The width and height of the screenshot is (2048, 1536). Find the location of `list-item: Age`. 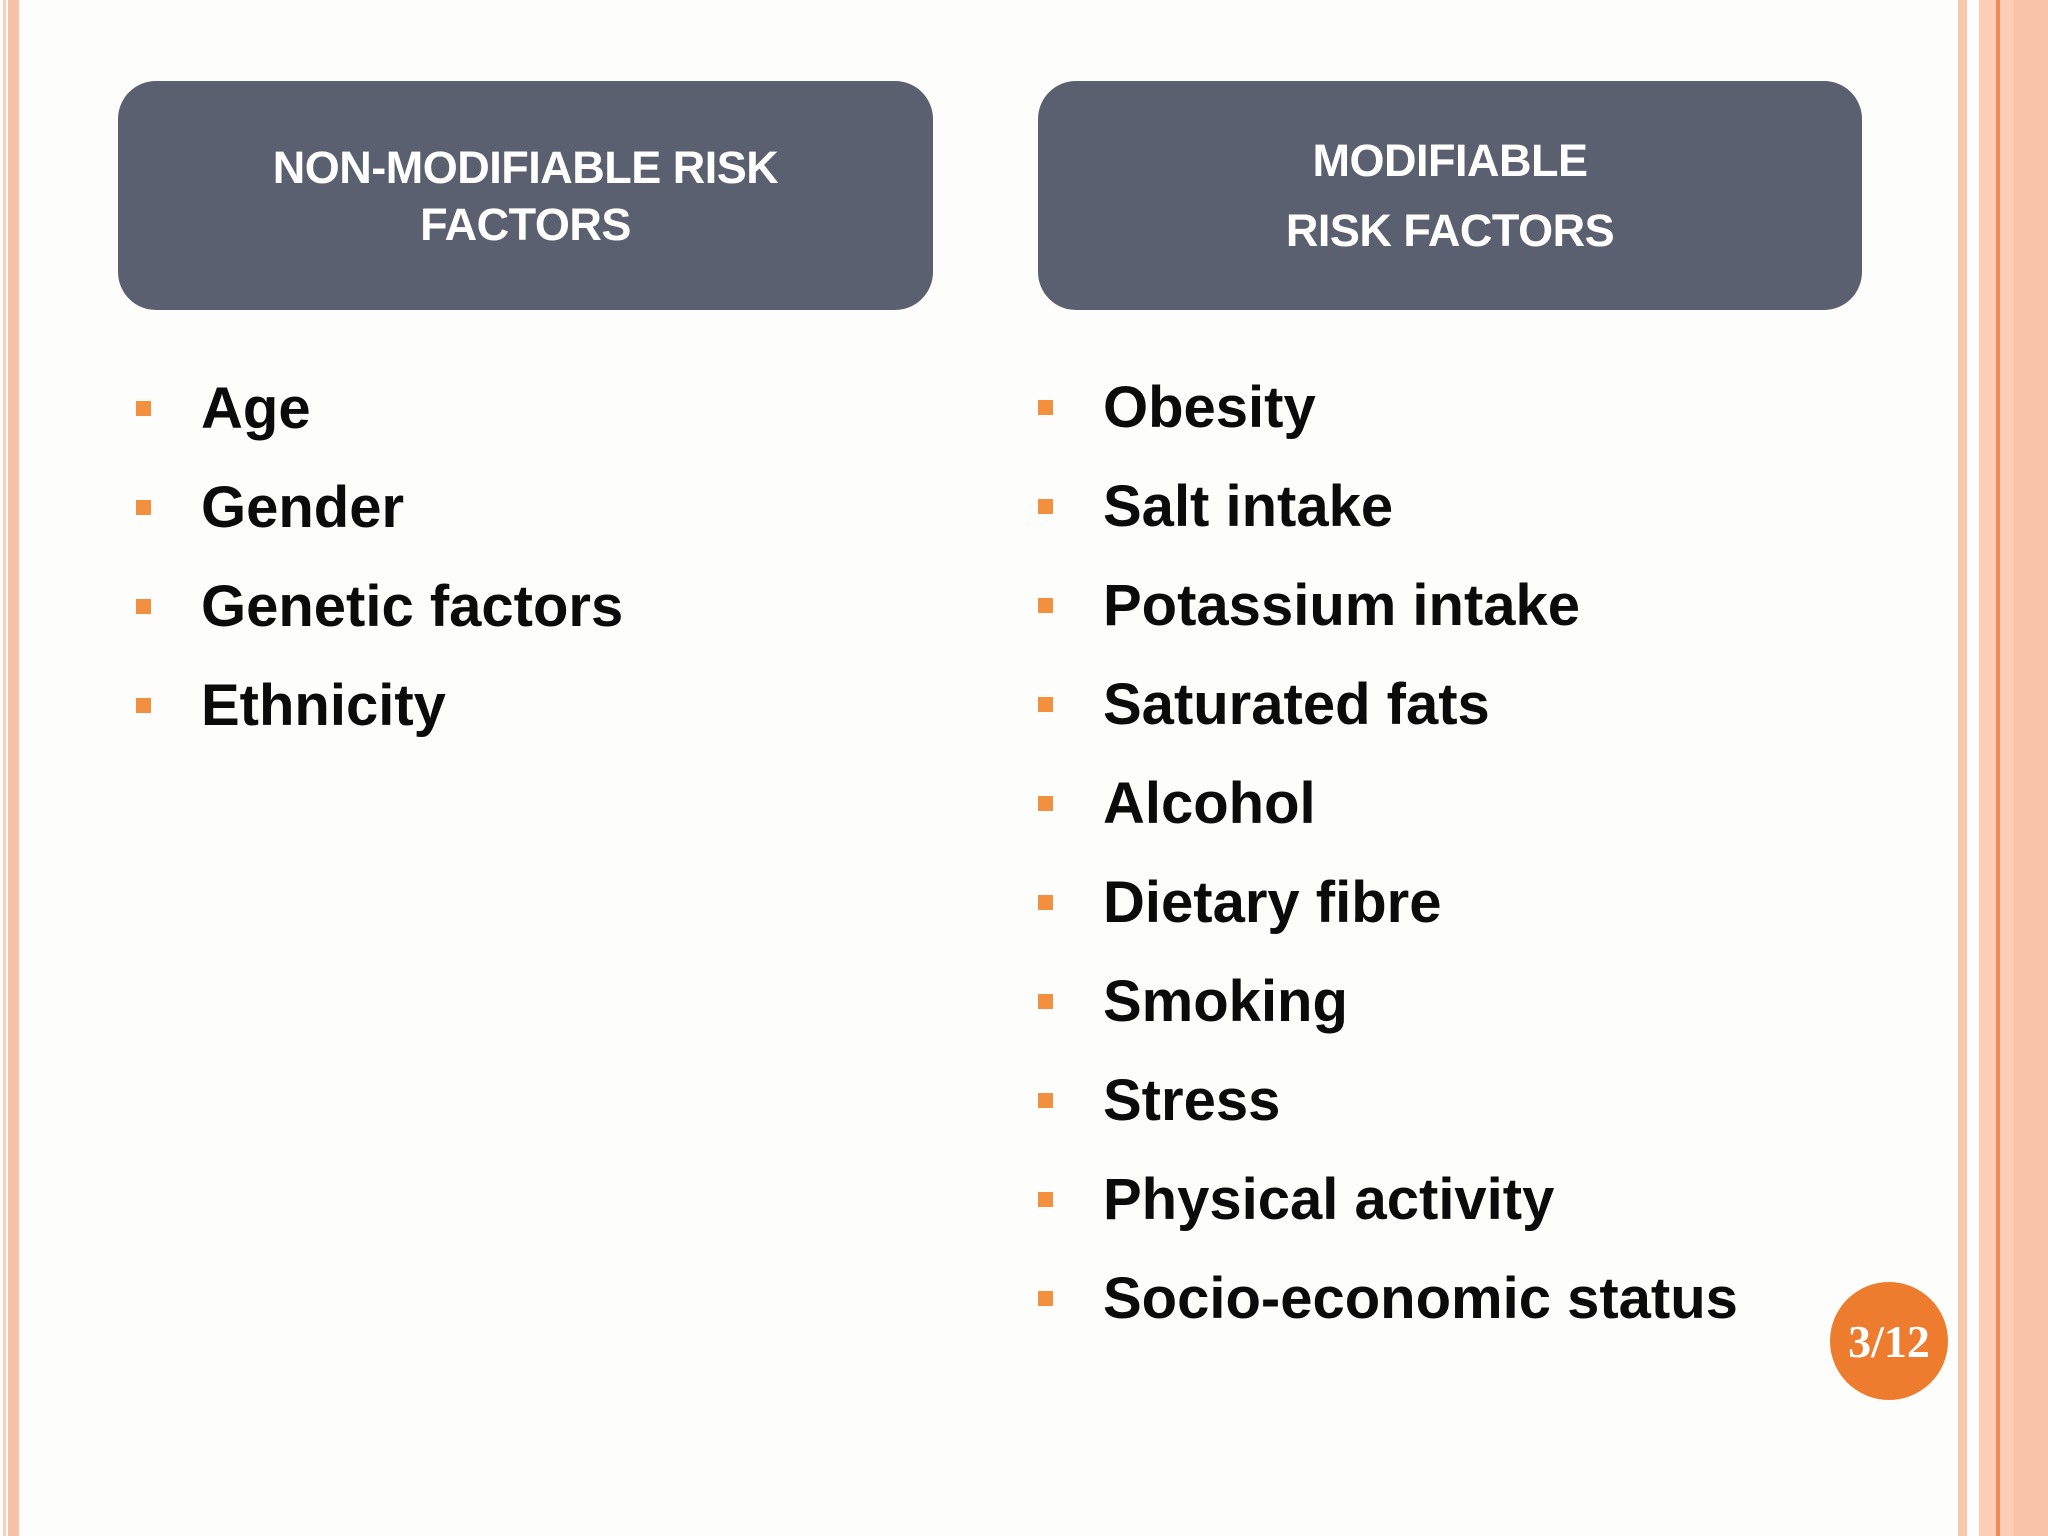

list-item: Age is located at coordinates (379, 408).